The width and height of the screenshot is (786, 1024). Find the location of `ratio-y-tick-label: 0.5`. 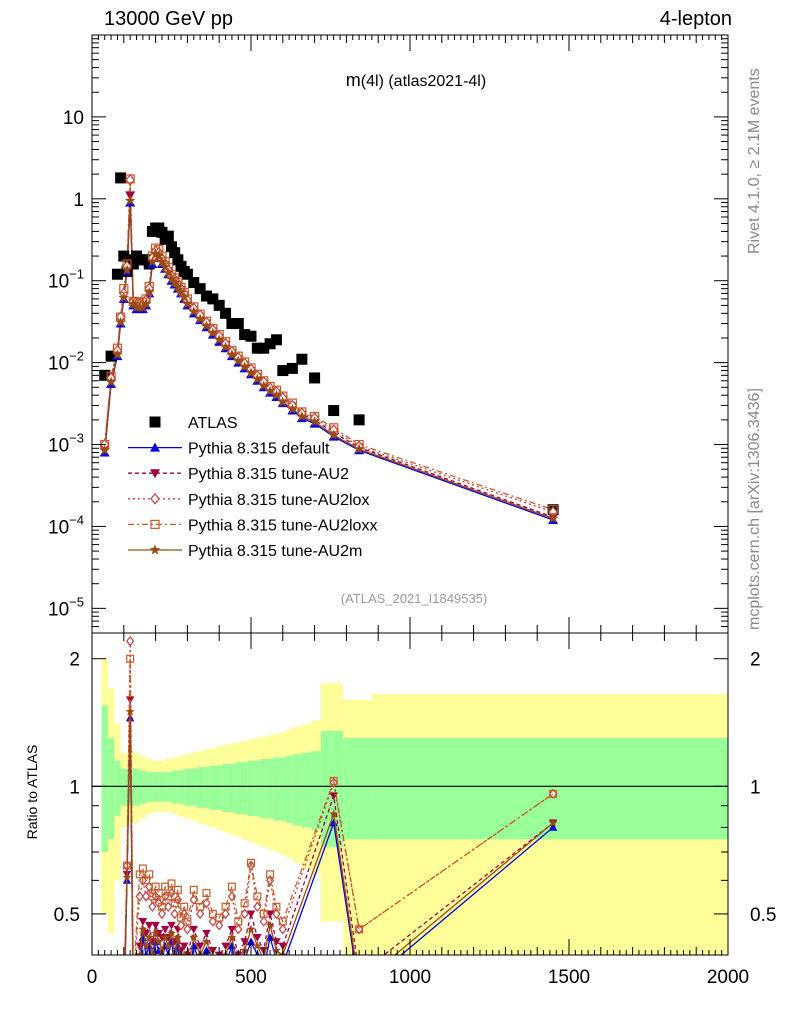

ratio-y-tick-label: 0.5 is located at coordinates (67, 915).